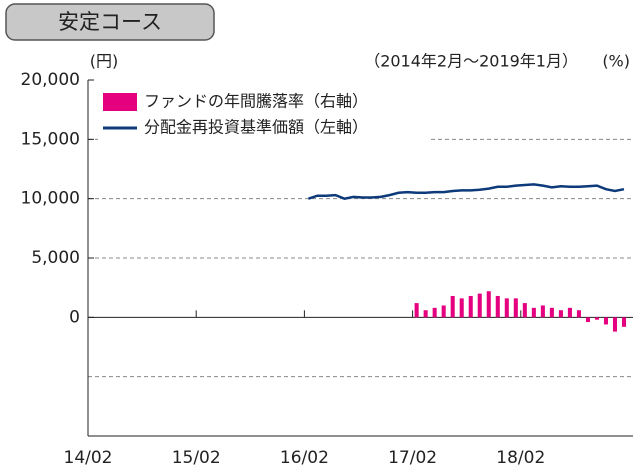 The image size is (633, 472). Describe the element at coordinates (256, 127) in the screenshot. I see `legend-label: 分配金再投資基準価額（左軸）` at that location.